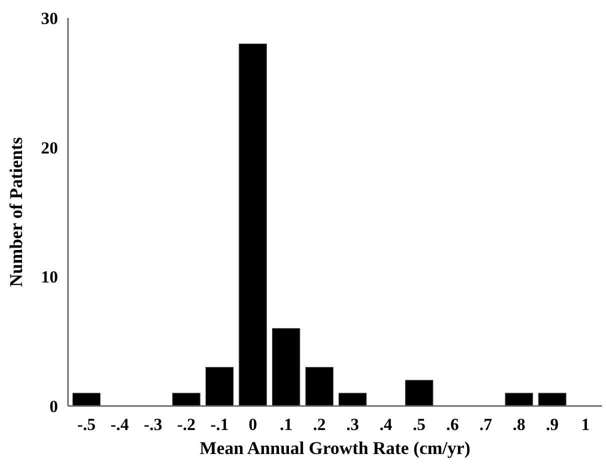 The height and width of the screenshot is (466, 606). I want to click on x-tick-label: .2, so click(319, 424).